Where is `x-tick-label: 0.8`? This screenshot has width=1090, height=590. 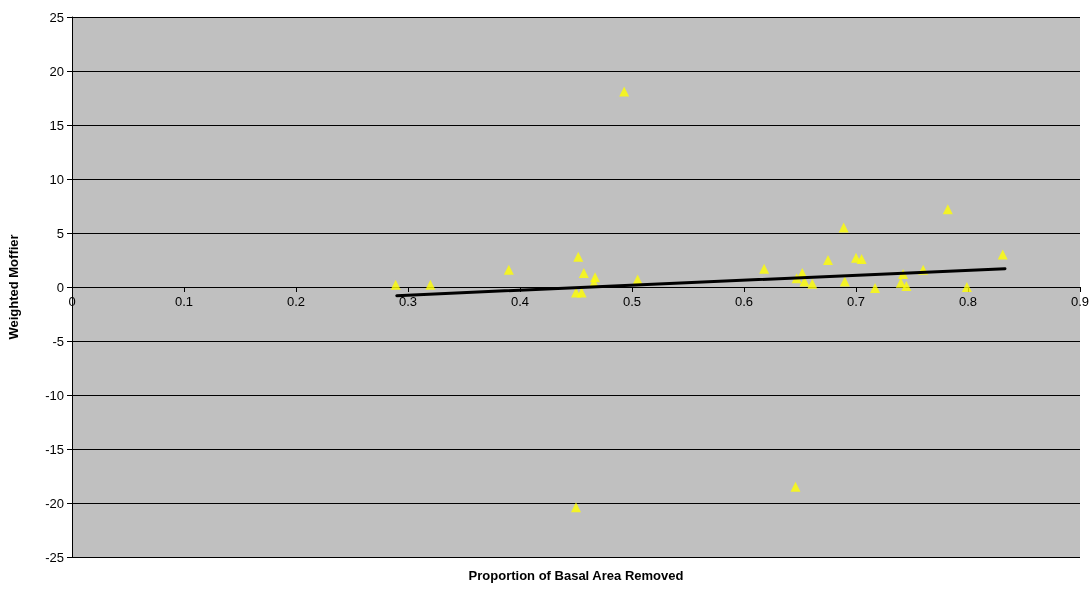 x-tick-label: 0.8 is located at coordinates (968, 301).